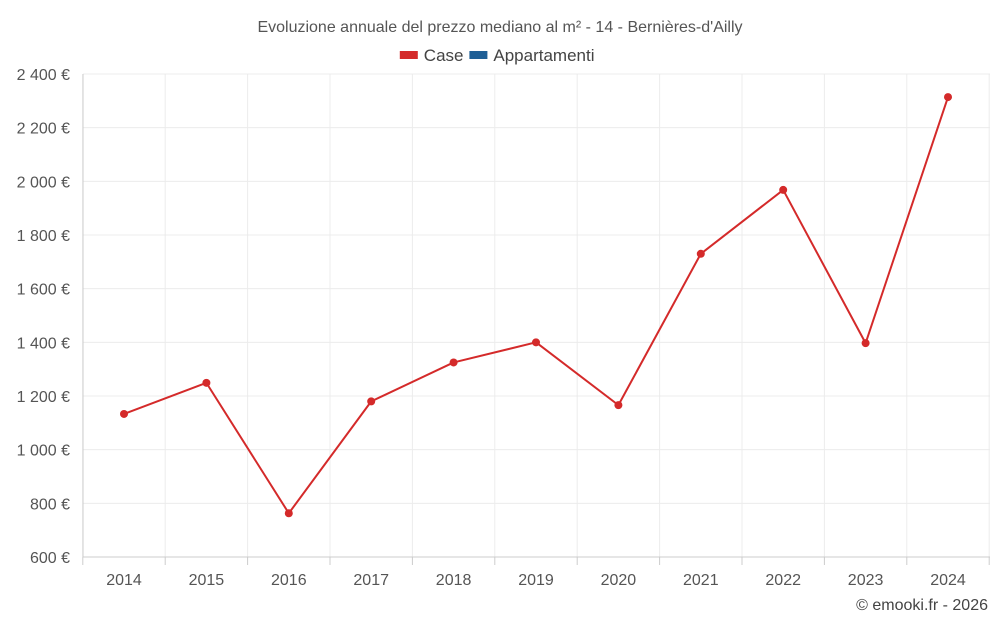 The image size is (1000, 625). I want to click on legend-label-appartamenti: Appartamenti, so click(543, 55).